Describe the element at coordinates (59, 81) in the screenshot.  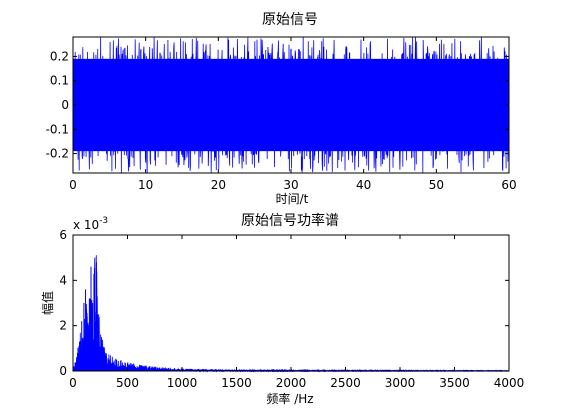
I see `y-tick-label: 0.1` at that location.